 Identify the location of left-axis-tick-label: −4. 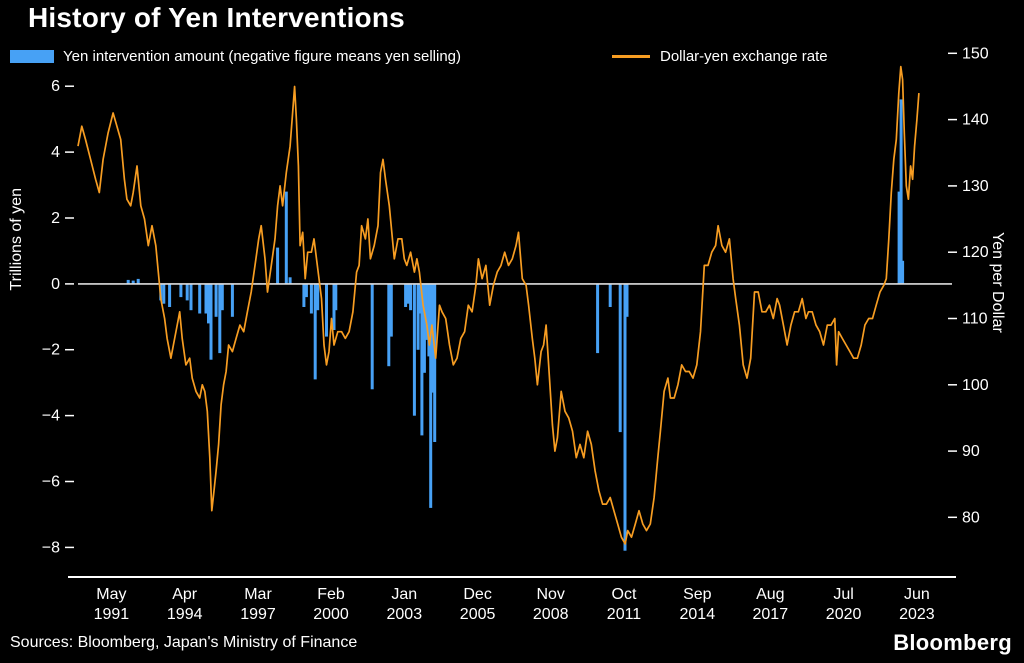
(51, 416).